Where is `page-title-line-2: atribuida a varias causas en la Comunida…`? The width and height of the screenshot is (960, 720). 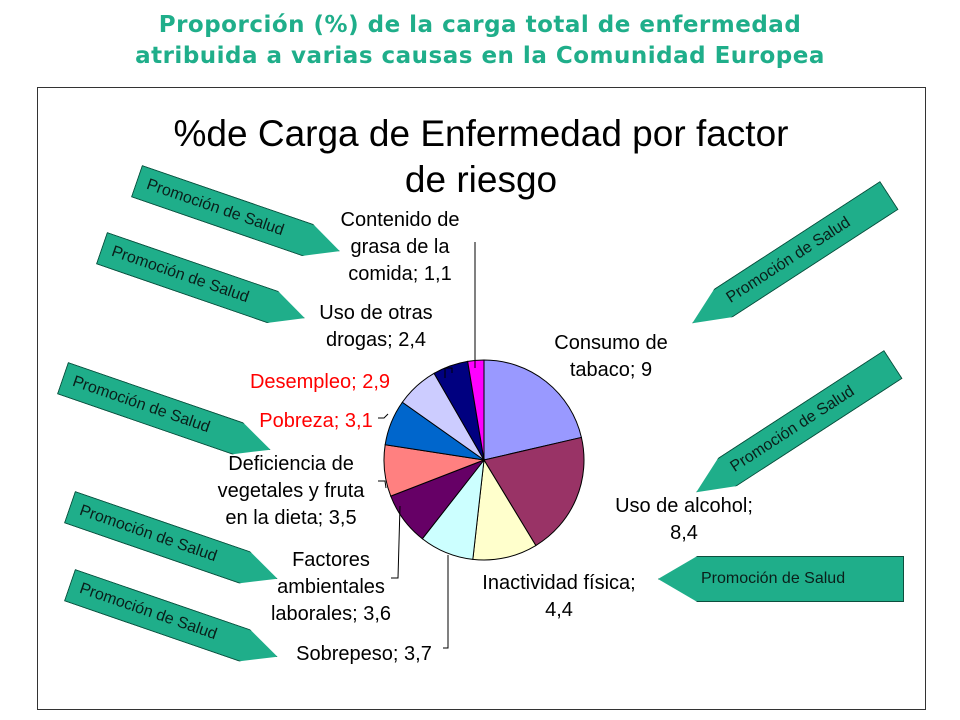
page-title-line-2: atribuida a varias causas en la Comunida… is located at coordinates (480, 56).